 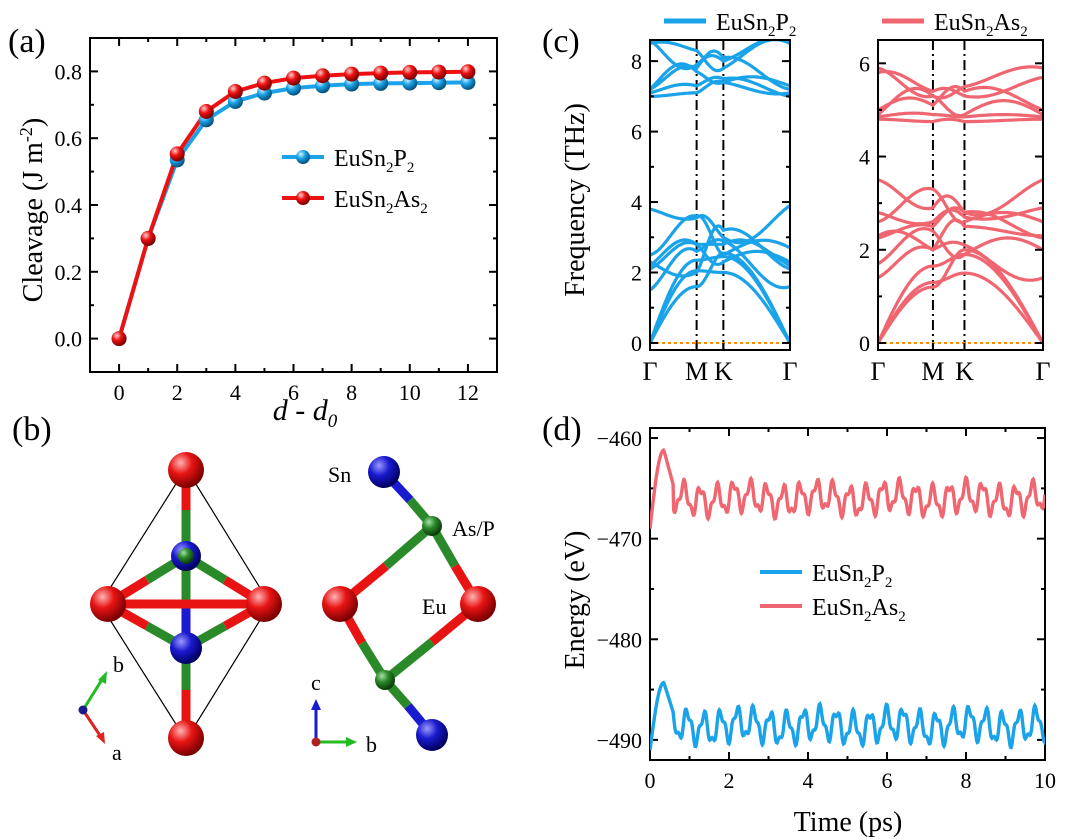 I want to click on energy-ylabel: Energy (eV), so click(x=575, y=600).